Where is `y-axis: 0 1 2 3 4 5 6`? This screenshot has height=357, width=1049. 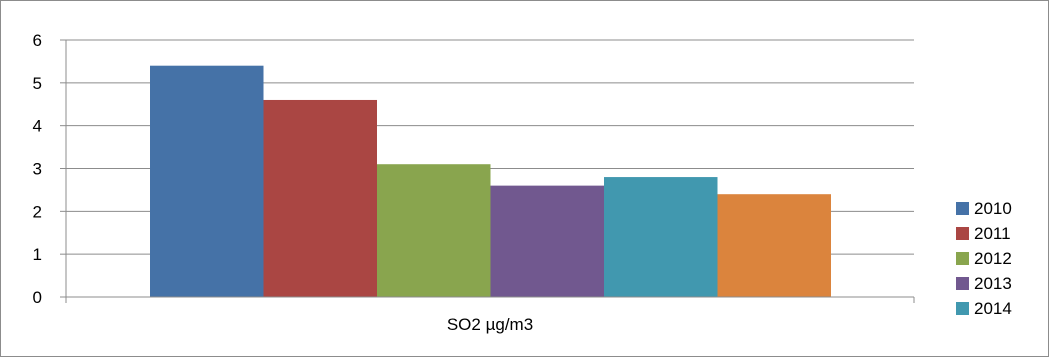 y-axis: 0 1 2 3 4 5 6 is located at coordinates (50, 169).